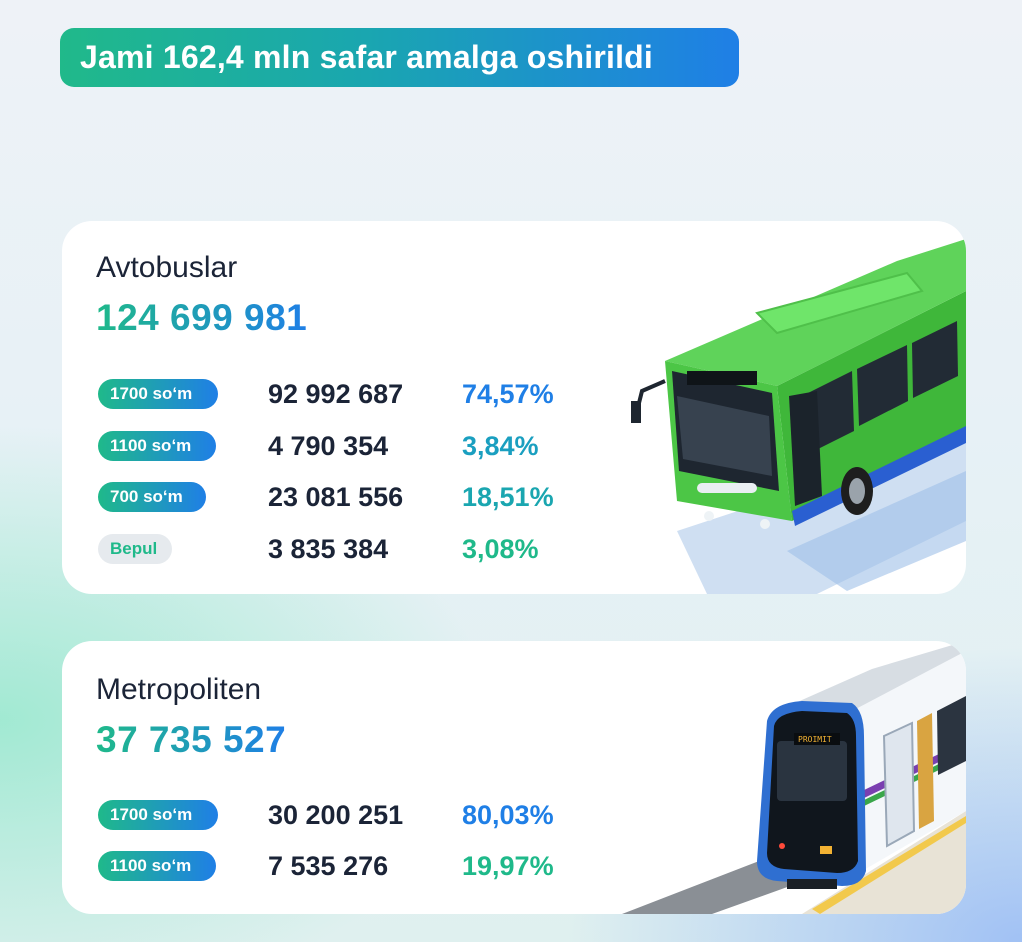 The width and height of the screenshot is (1022, 942). What do you see at coordinates (167, 267) in the screenshot?
I see `bus-title: Avtobuslar` at bounding box center [167, 267].